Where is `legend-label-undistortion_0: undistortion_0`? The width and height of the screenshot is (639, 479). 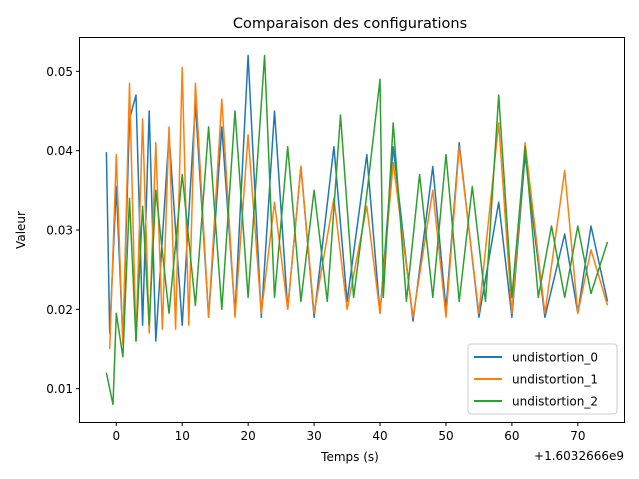 legend-label-undistortion_0: undistortion_0 is located at coordinates (555, 358).